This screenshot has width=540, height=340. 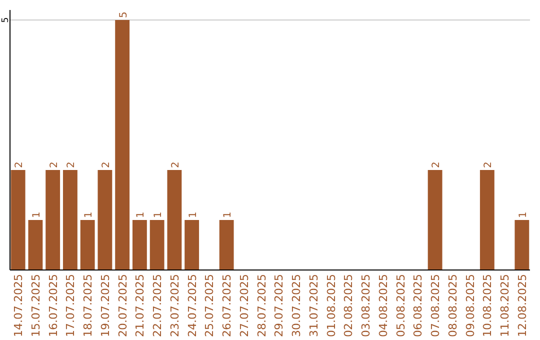 What do you see at coordinates (522, 305) in the screenshot?
I see `x-tick-label: 12.08.2025` at bounding box center [522, 305].